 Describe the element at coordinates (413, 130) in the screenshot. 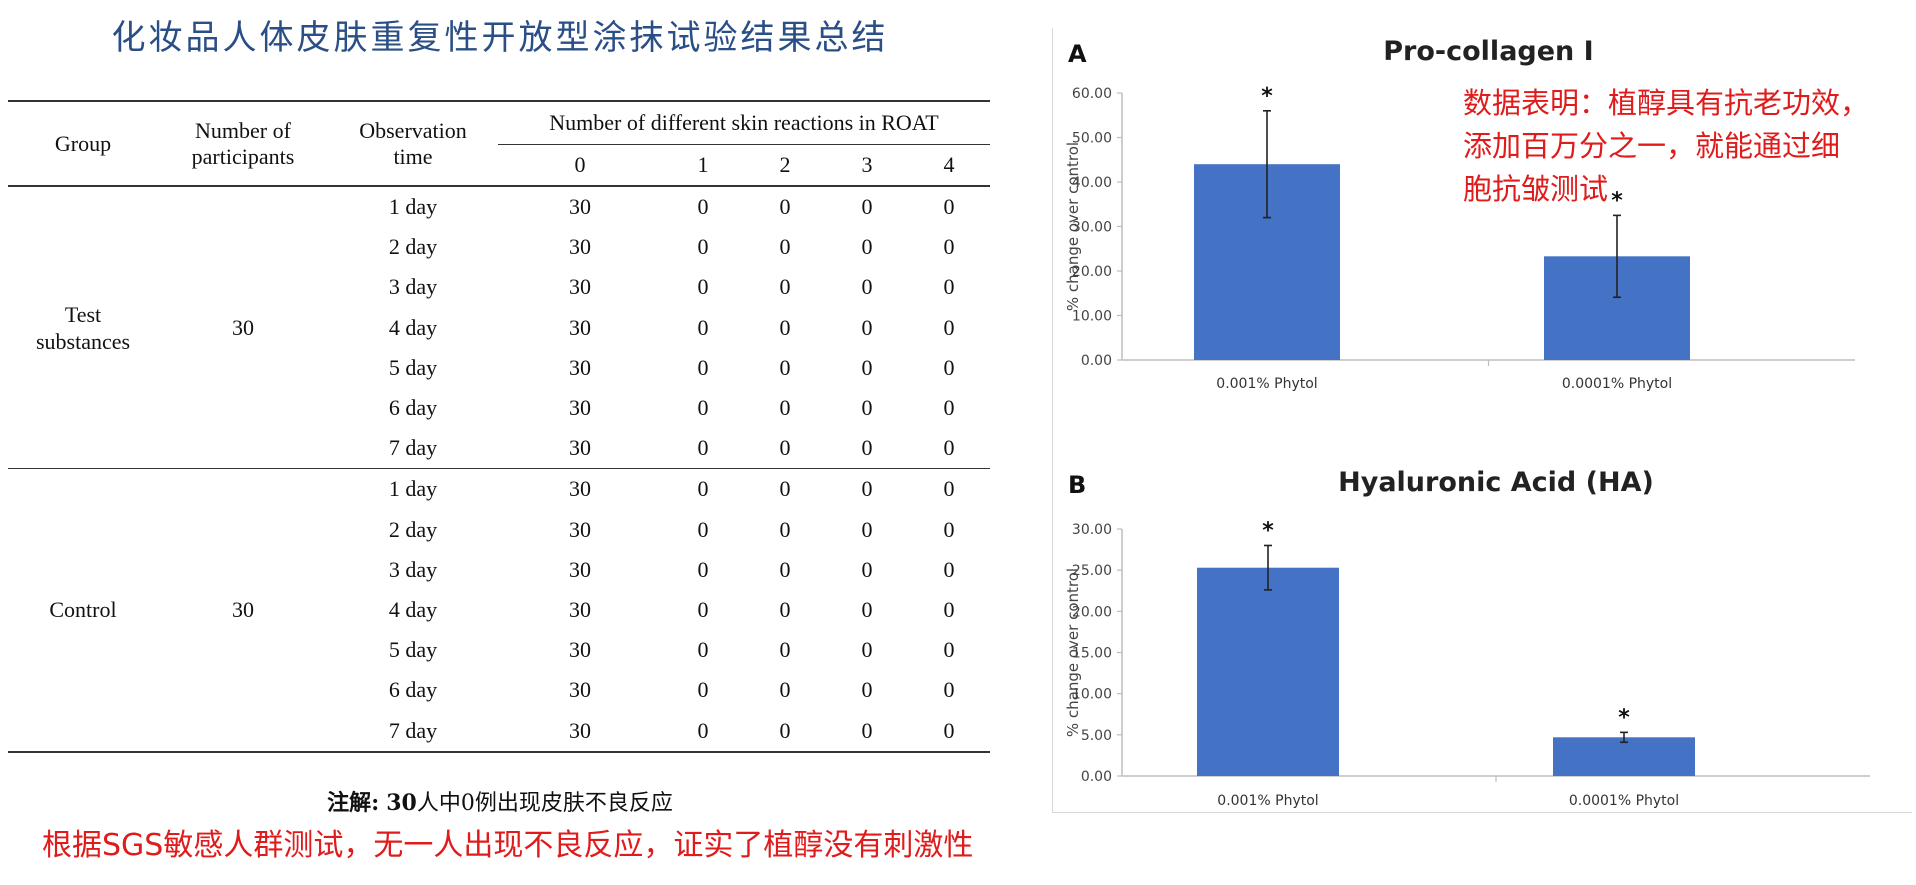

I see `header-observation-line-1: Observation` at that location.